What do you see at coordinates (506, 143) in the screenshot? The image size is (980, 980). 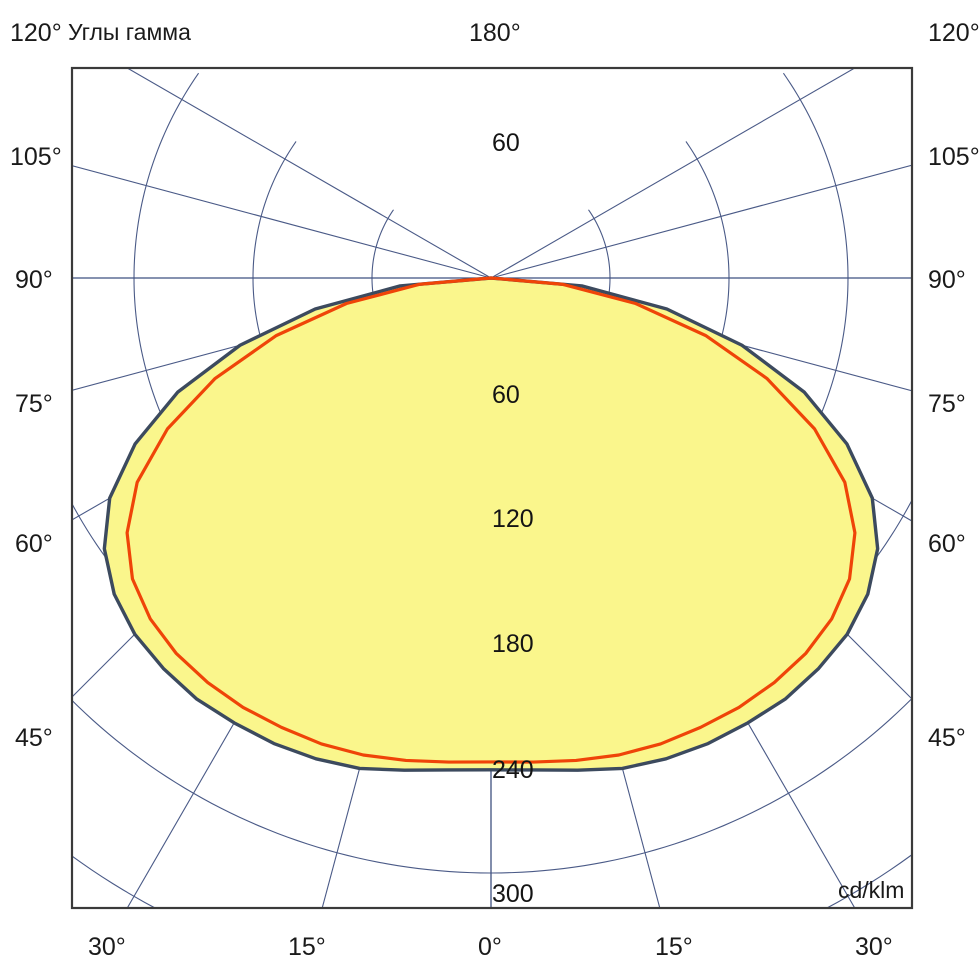 I see `radial-label-60-upper: 60` at bounding box center [506, 143].